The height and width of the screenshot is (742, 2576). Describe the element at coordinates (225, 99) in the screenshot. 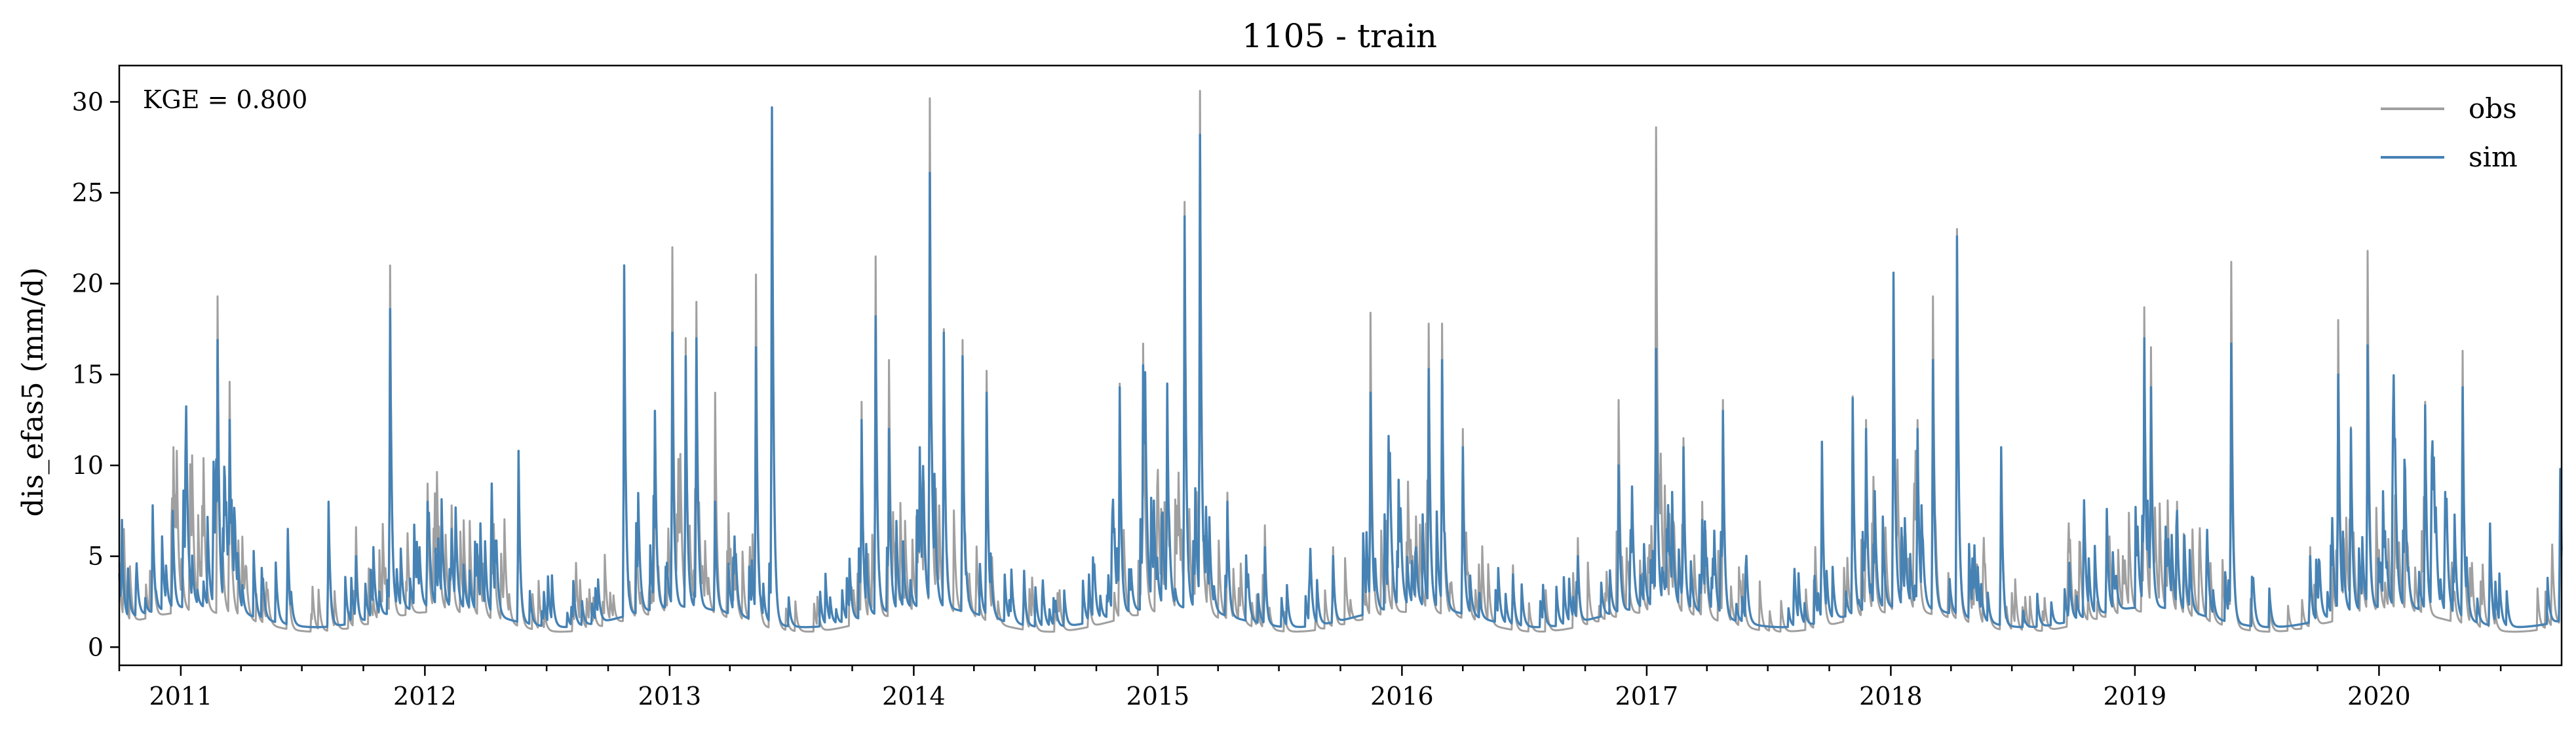

I see `kge-annotation: KGE = 0.800` at that location.